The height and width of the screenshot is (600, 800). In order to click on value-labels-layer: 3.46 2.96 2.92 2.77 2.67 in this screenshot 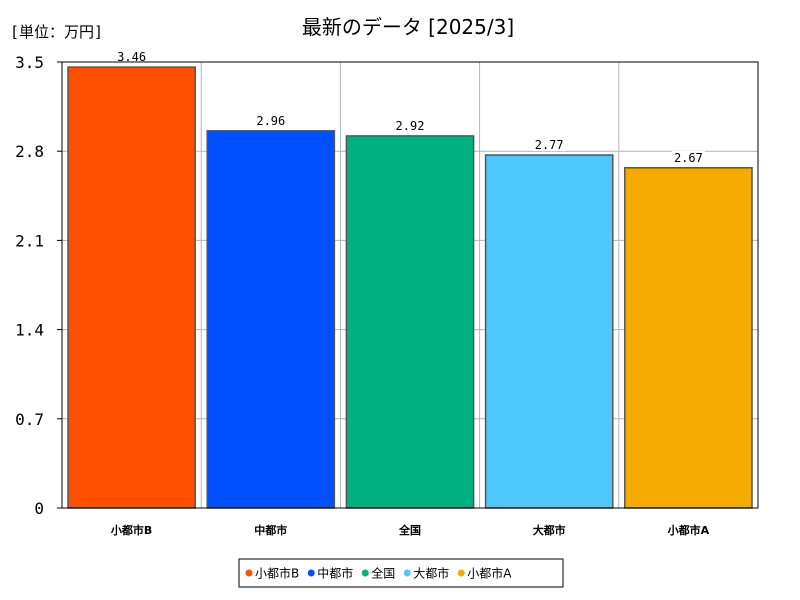, I will do `click(410, 107)`.